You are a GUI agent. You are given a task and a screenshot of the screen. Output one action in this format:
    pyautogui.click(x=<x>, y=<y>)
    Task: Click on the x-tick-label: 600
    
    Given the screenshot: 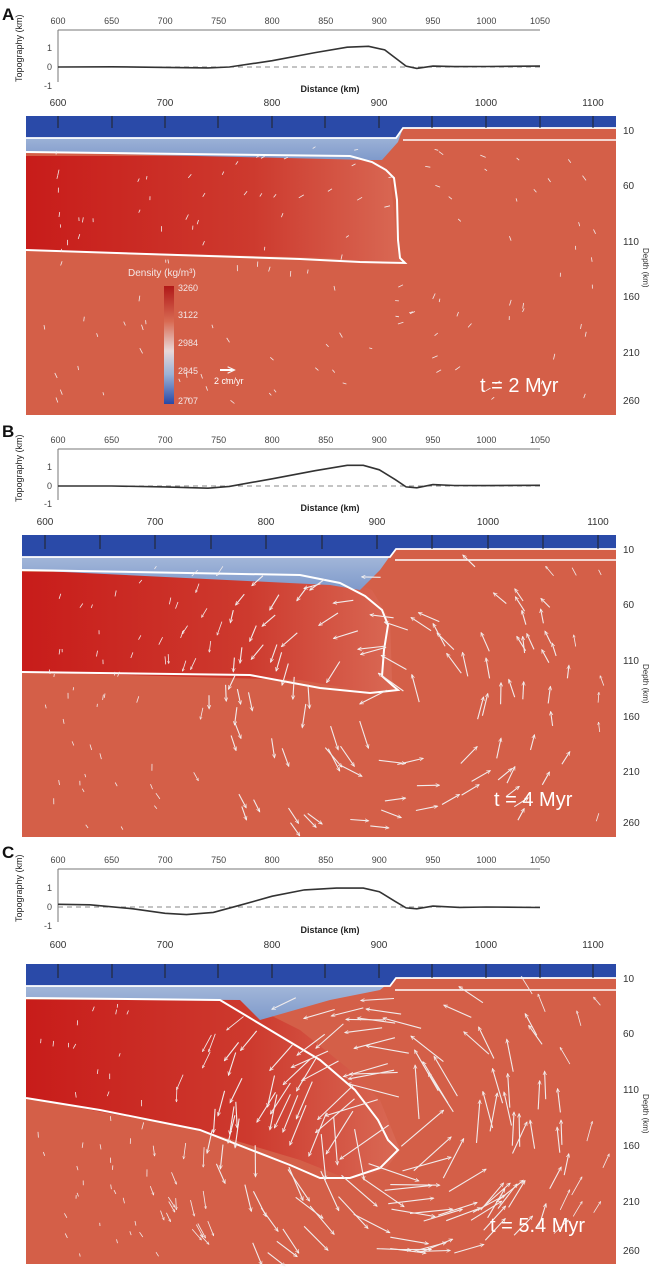 What is the action you would take?
    pyautogui.click(x=57, y=21)
    